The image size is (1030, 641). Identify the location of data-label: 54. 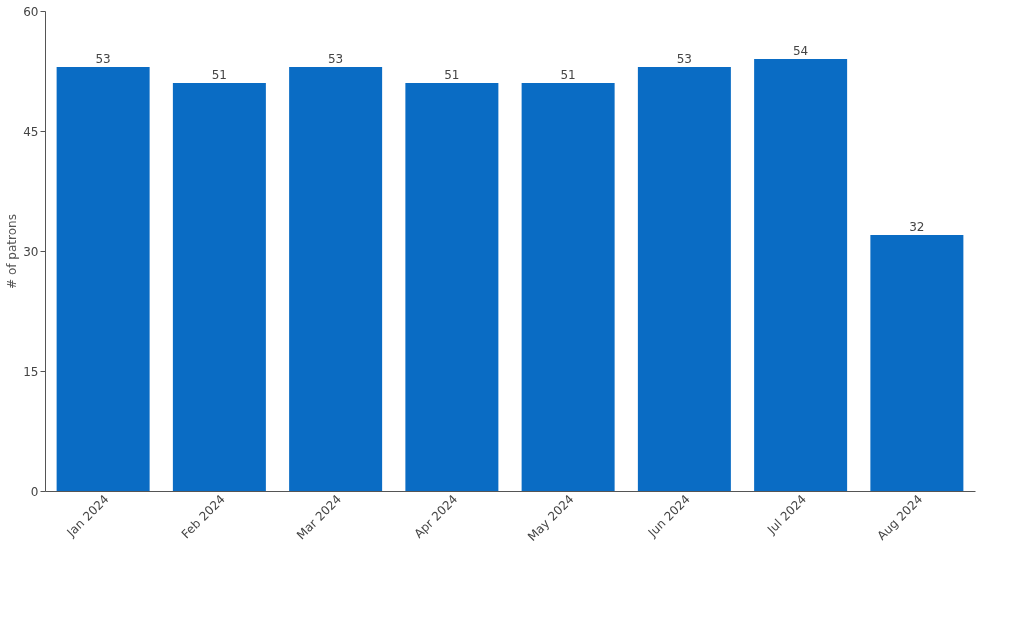
(800, 51).